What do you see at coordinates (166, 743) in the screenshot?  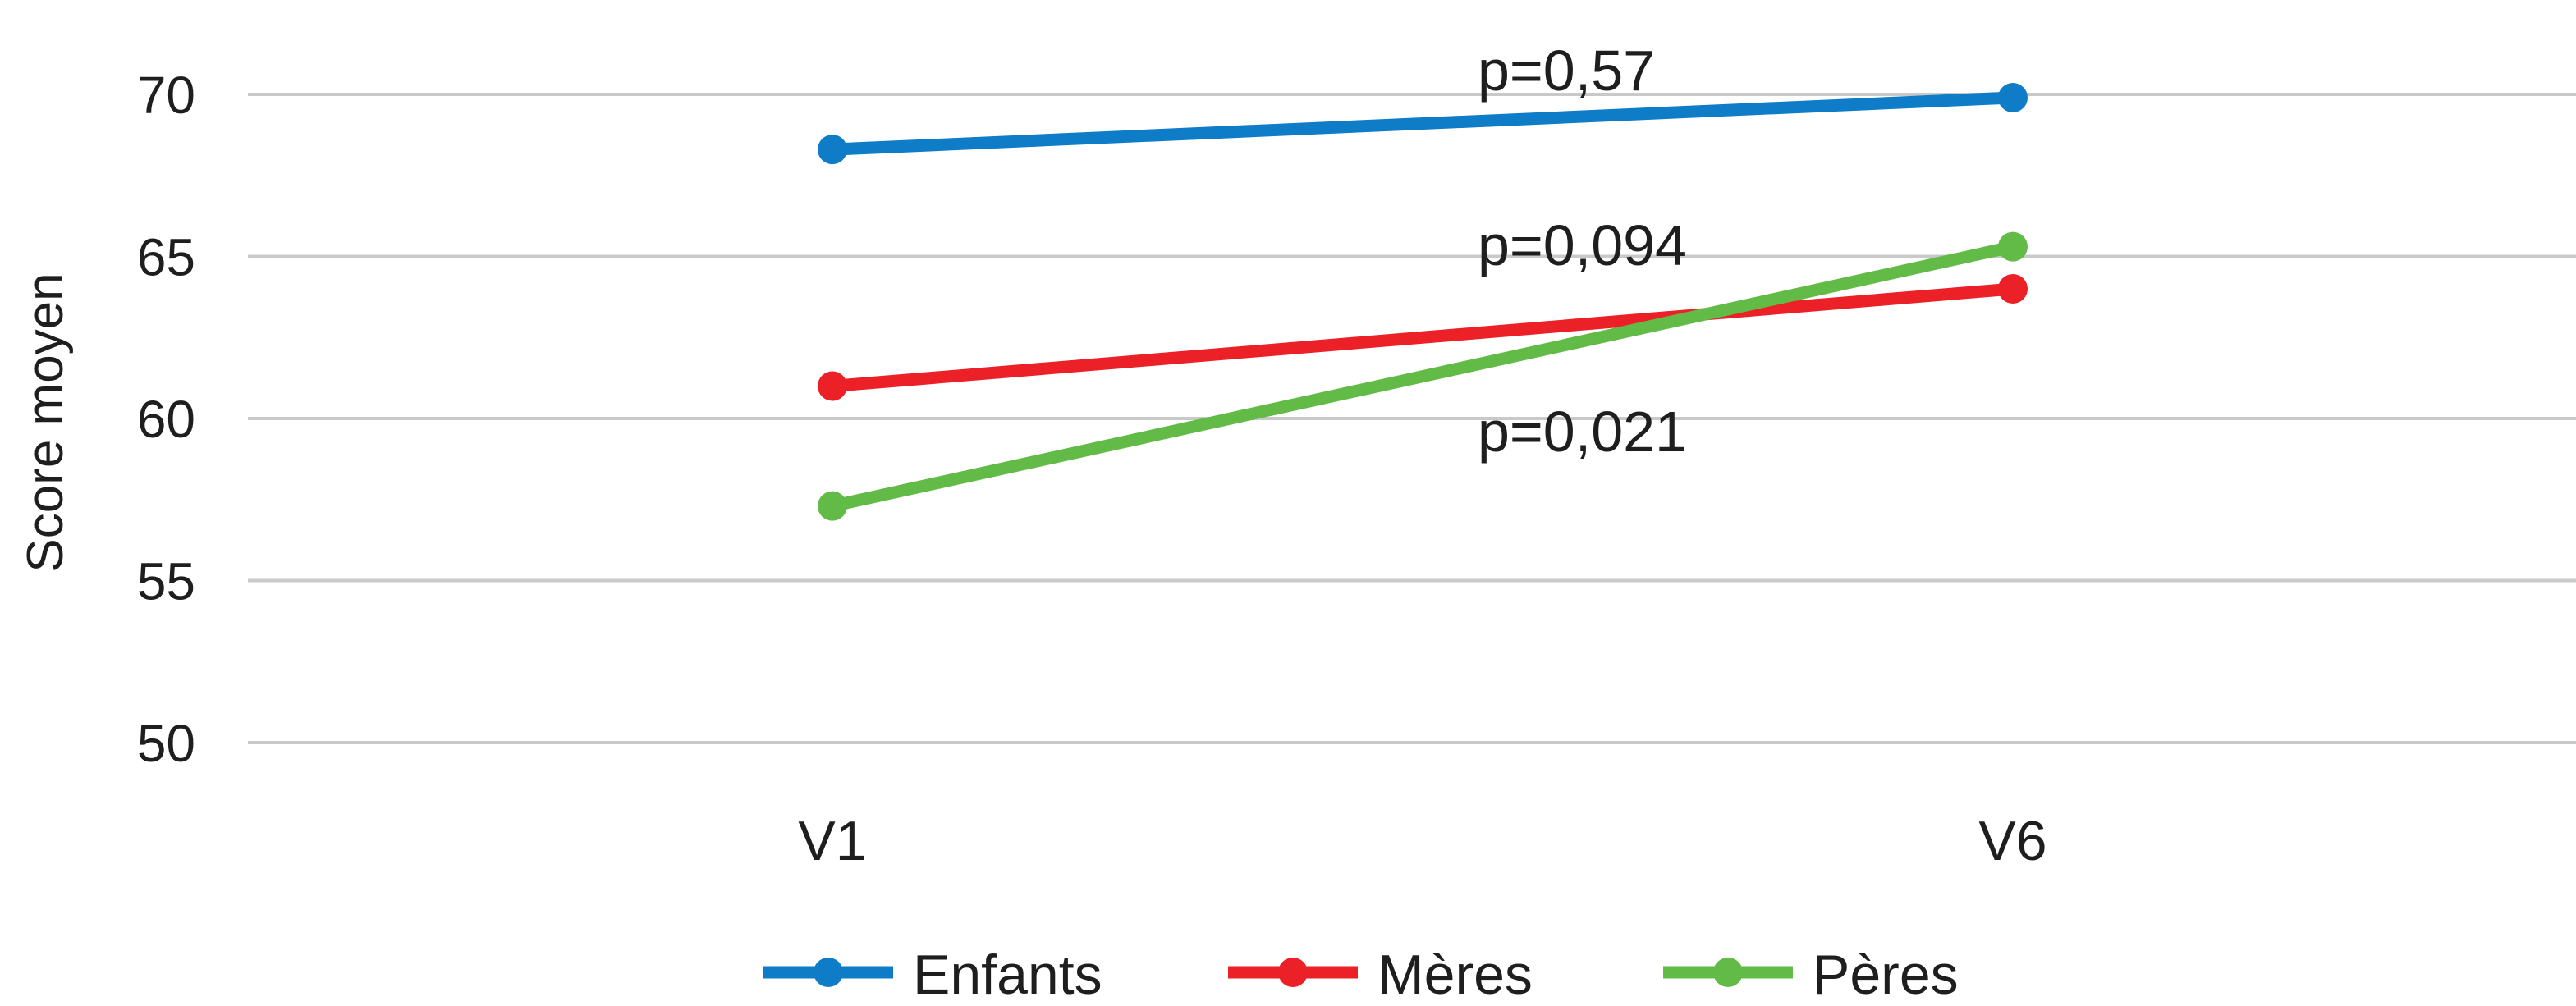 I see `y-tick-label: 50` at bounding box center [166, 743].